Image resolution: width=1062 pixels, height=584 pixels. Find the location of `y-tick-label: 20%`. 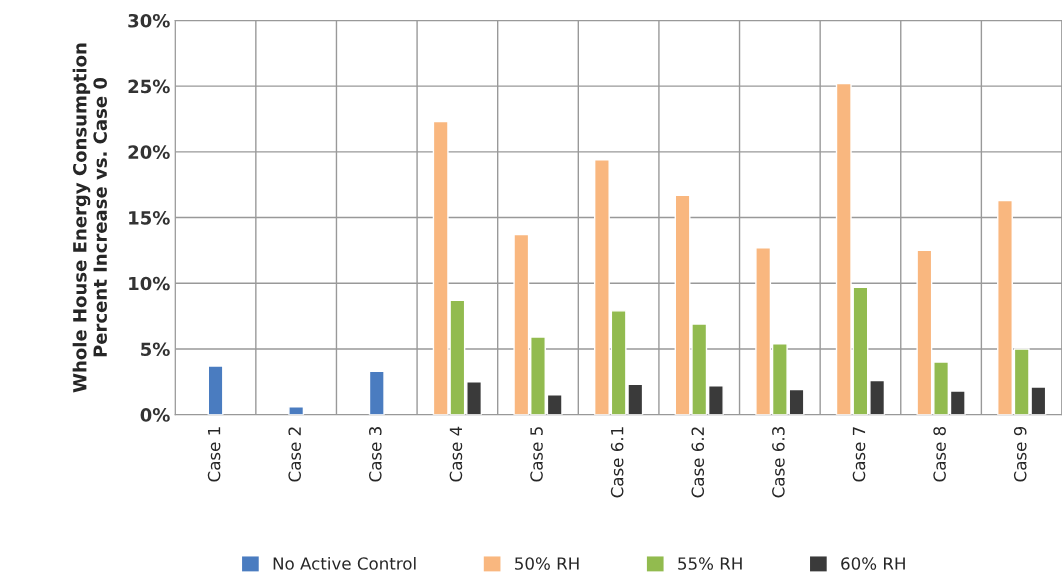

y-tick-label: 20% is located at coordinates (149, 152).